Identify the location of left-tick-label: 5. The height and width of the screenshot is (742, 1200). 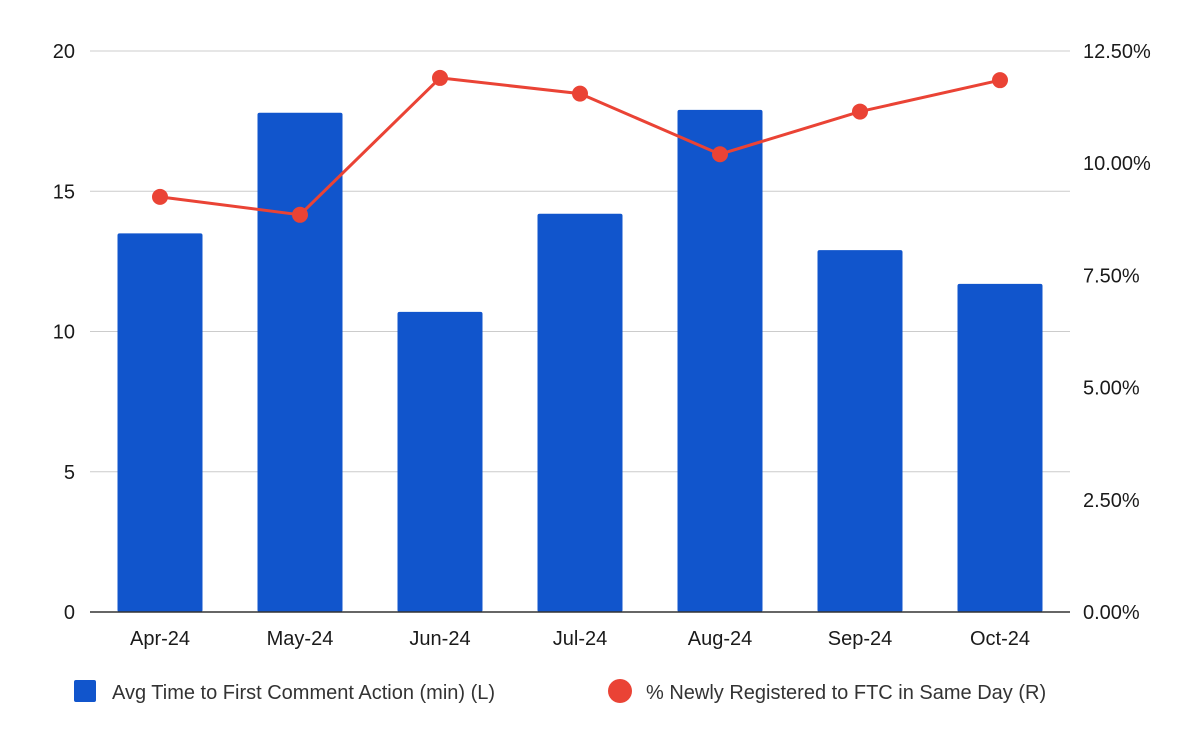
(69, 473).